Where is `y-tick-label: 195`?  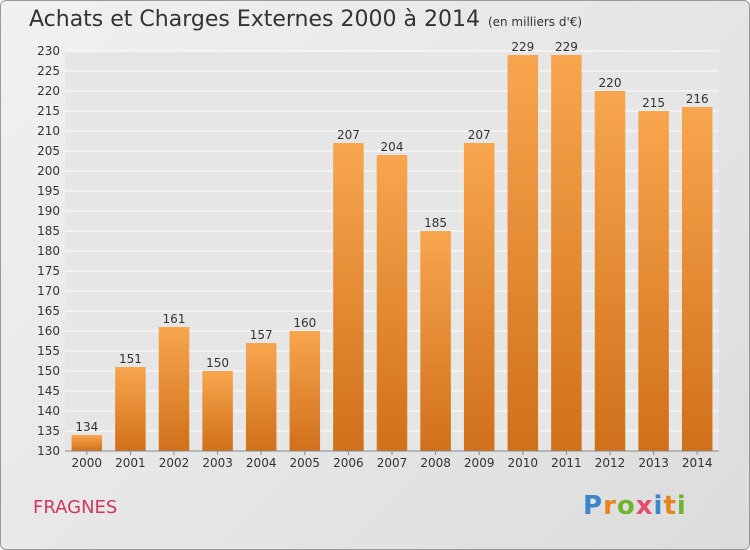
y-tick-label: 195 is located at coordinates (48, 191).